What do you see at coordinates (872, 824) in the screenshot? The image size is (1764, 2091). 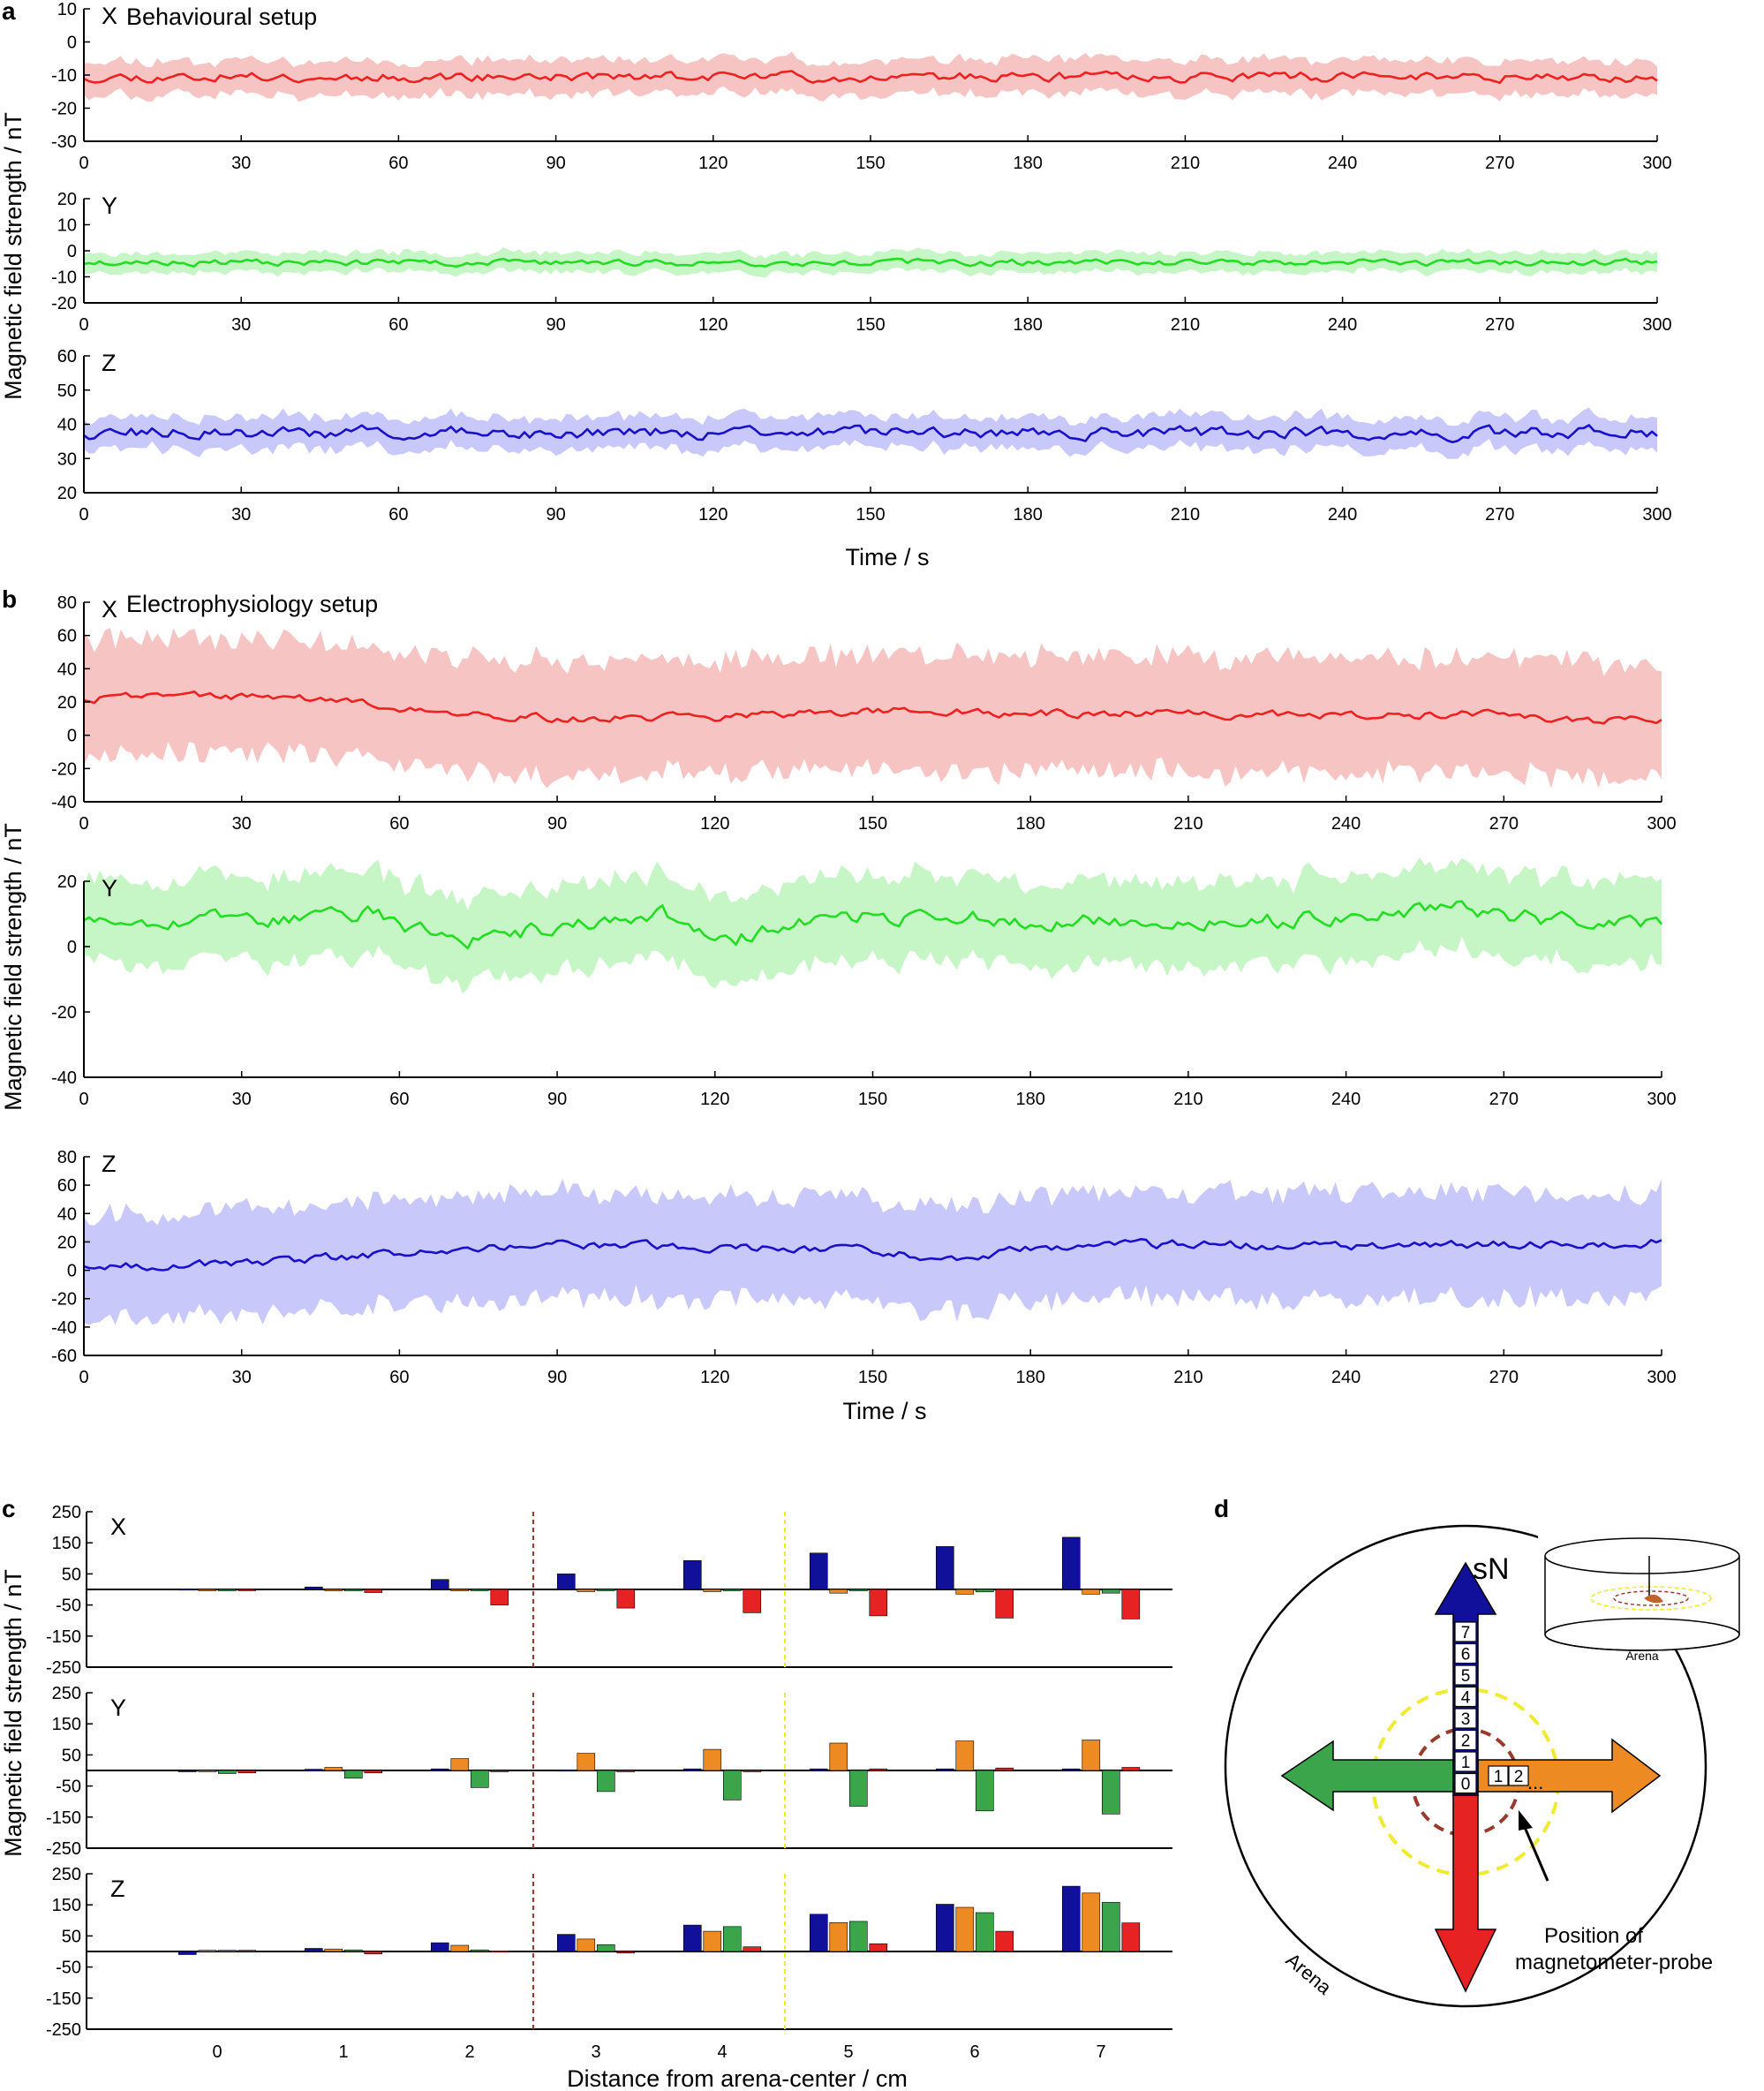 I see `x-tick-label-b-x: 150` at bounding box center [872, 824].